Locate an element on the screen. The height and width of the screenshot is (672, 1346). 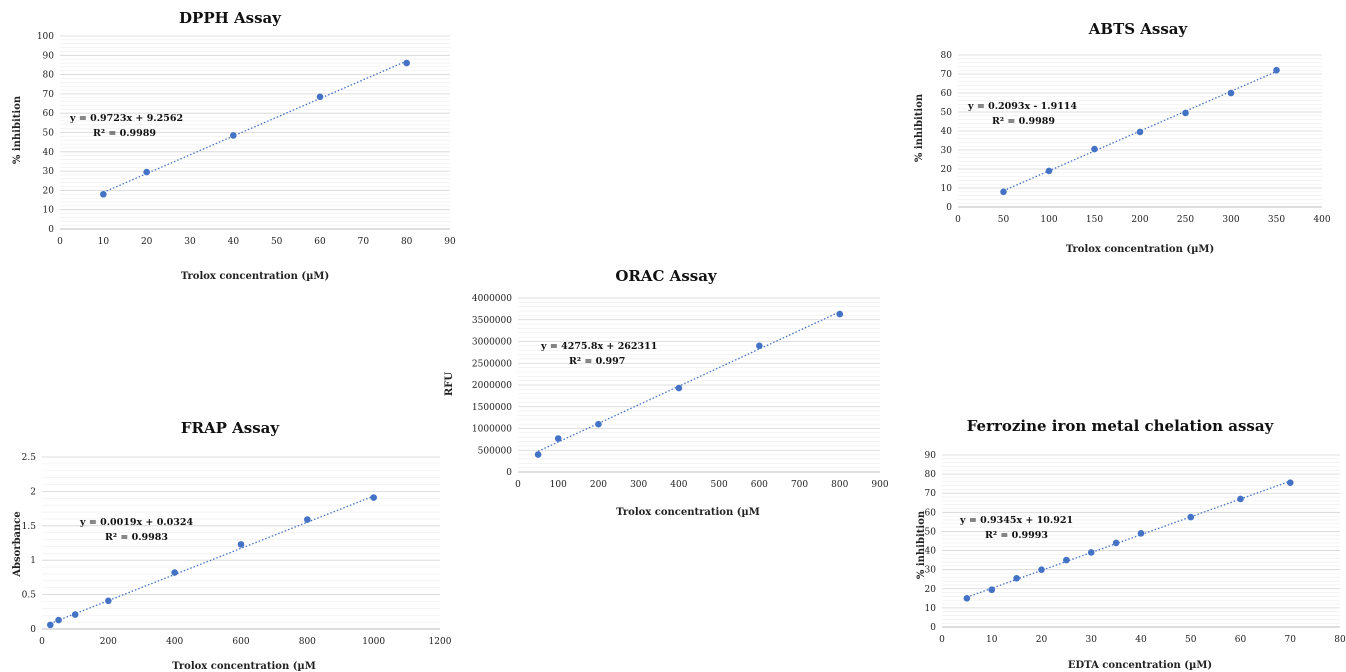
chart-title: DPPH Assay is located at coordinates (230, 18).